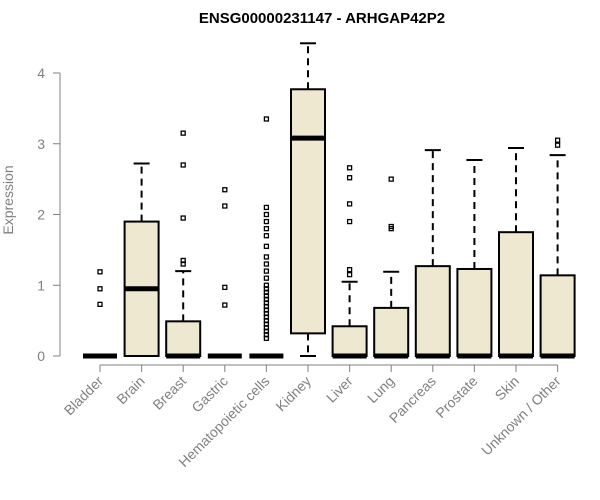  Describe the element at coordinates (41, 144) in the screenshot. I see `y-tick-label: 3` at that location.